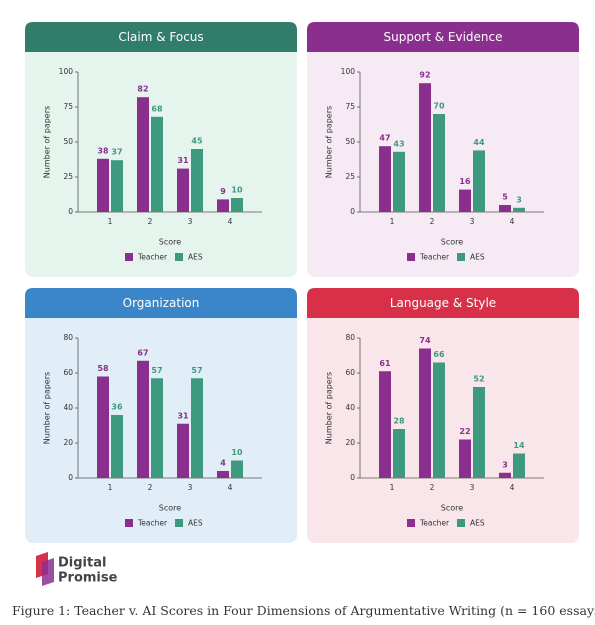 This screenshot has height=625, width=595. I want to click on data-label: 61, so click(385, 363).